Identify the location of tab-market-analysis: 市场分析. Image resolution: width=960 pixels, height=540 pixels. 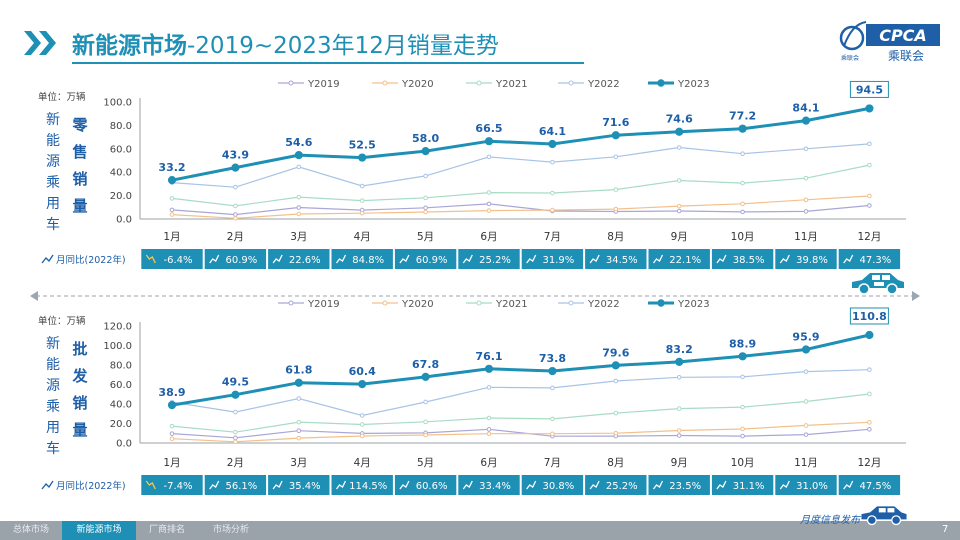
(230, 530).